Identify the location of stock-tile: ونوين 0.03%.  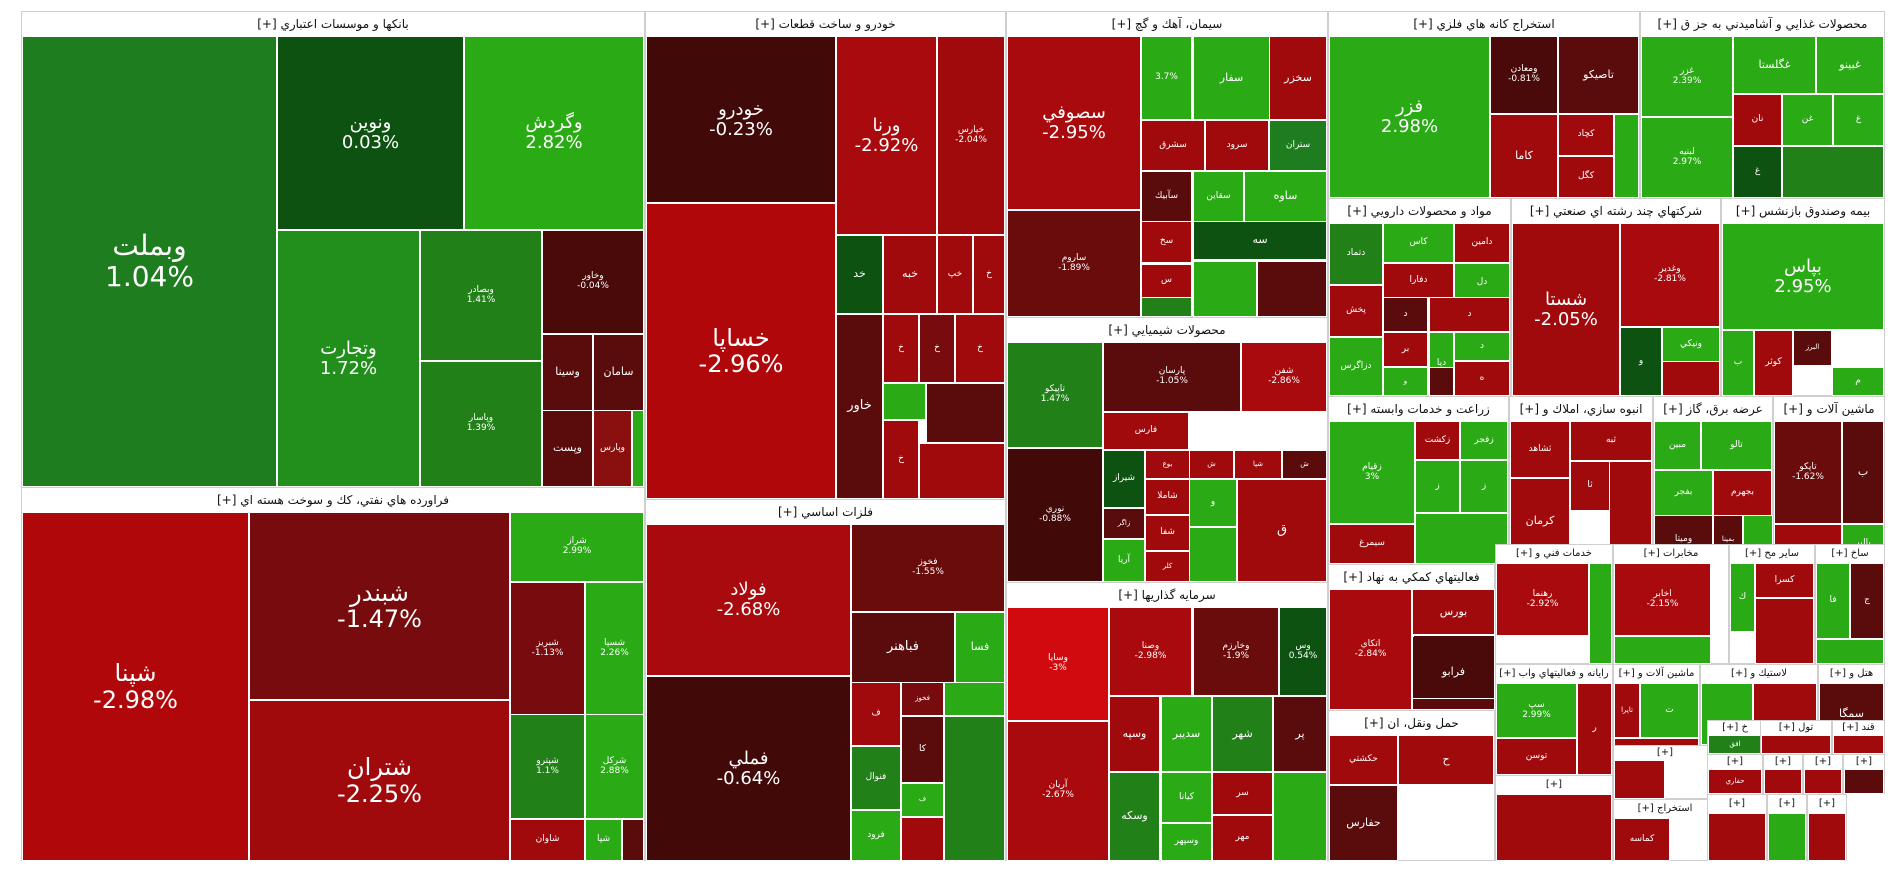
(370, 133).